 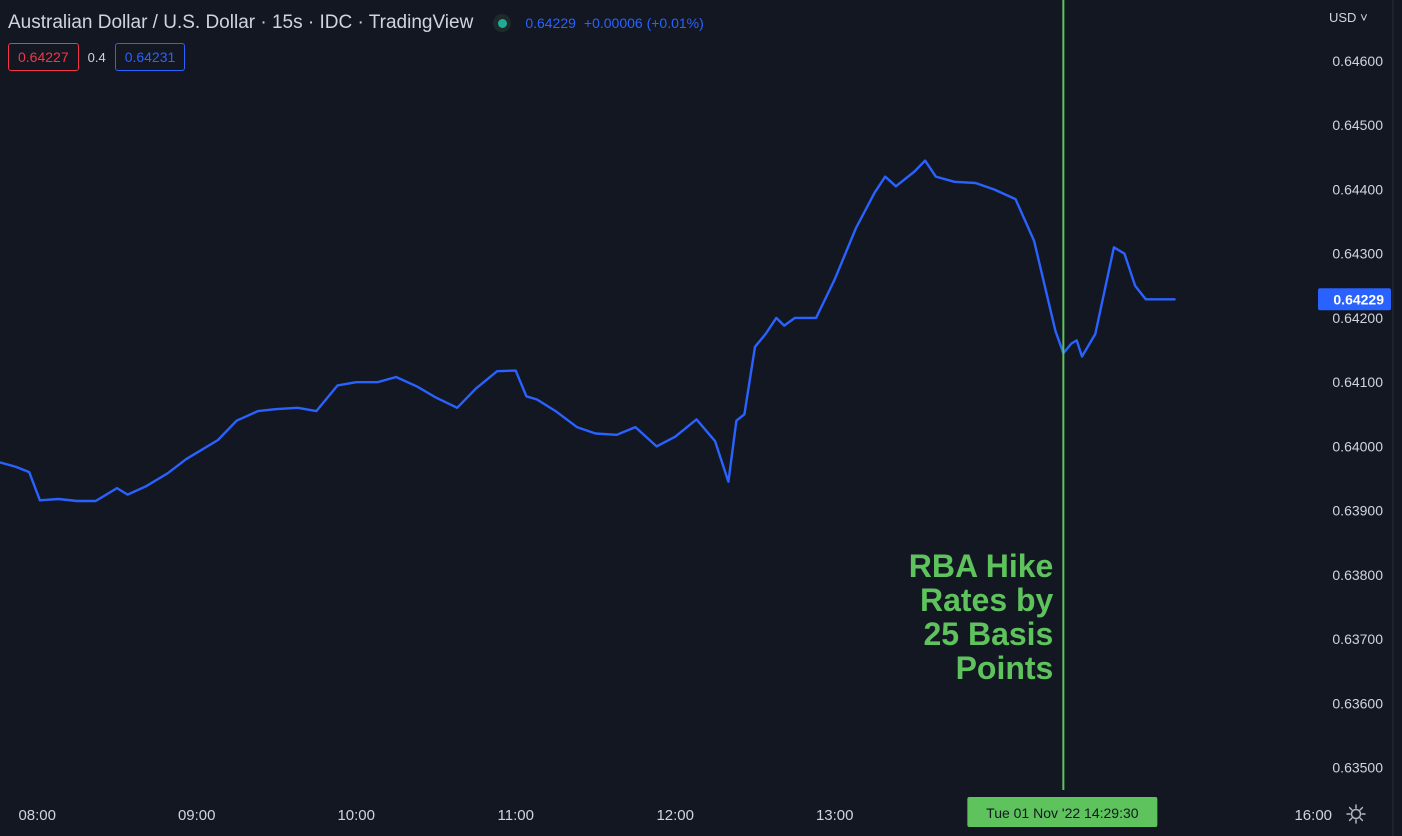 I want to click on market-status-icon, so click(x=502, y=23).